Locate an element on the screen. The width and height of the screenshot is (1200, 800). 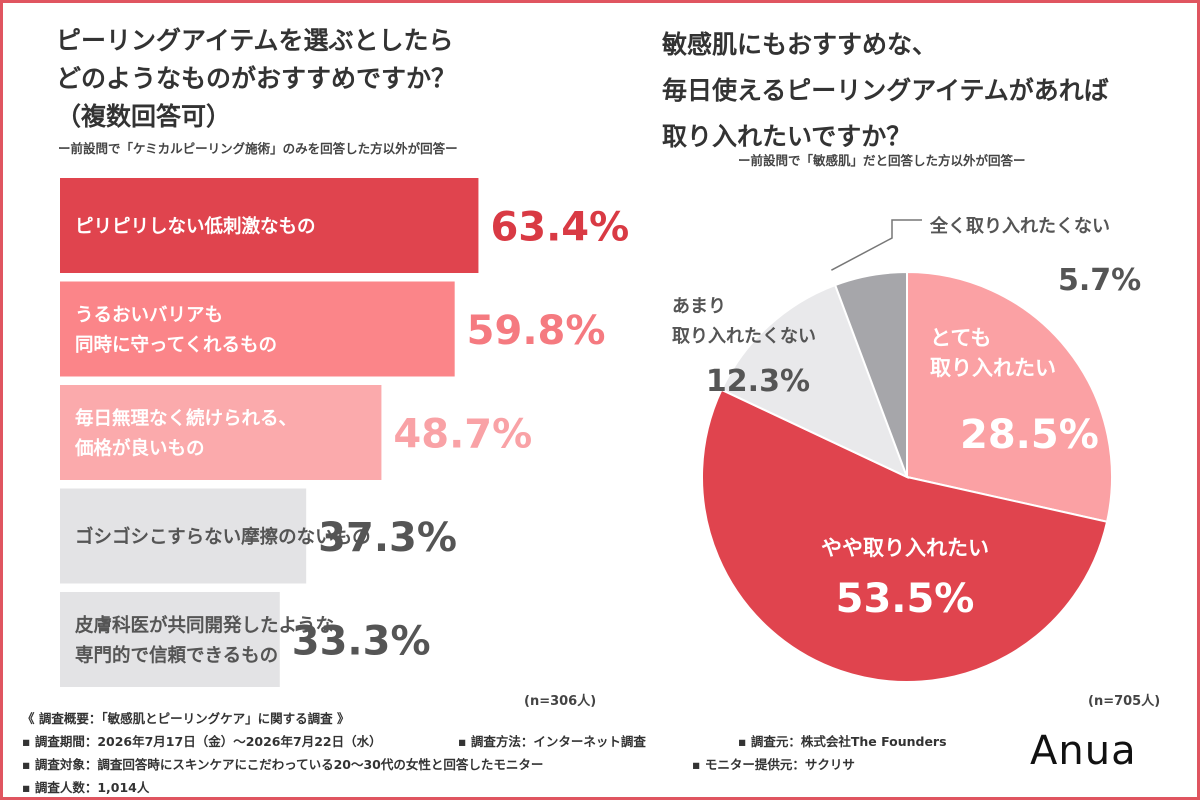
left-title-line: どのようなものがおすすめですか？ is located at coordinates (256, 78).